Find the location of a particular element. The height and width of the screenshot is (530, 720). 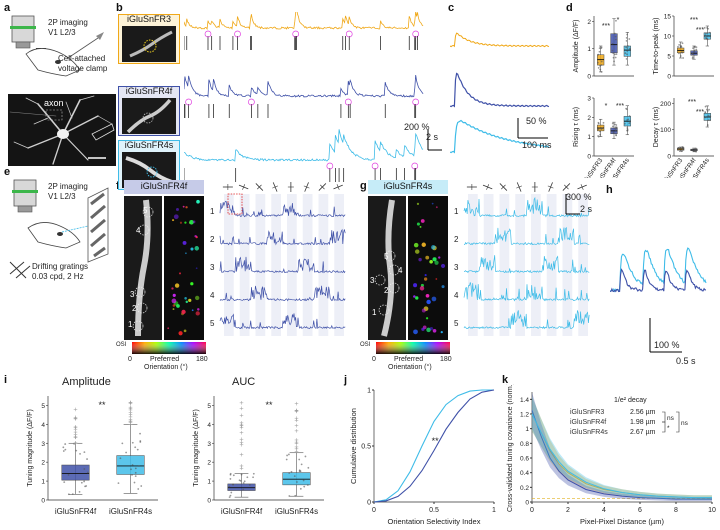

imaging-label-line2: V1 L2/3 is located at coordinates (62, 32).